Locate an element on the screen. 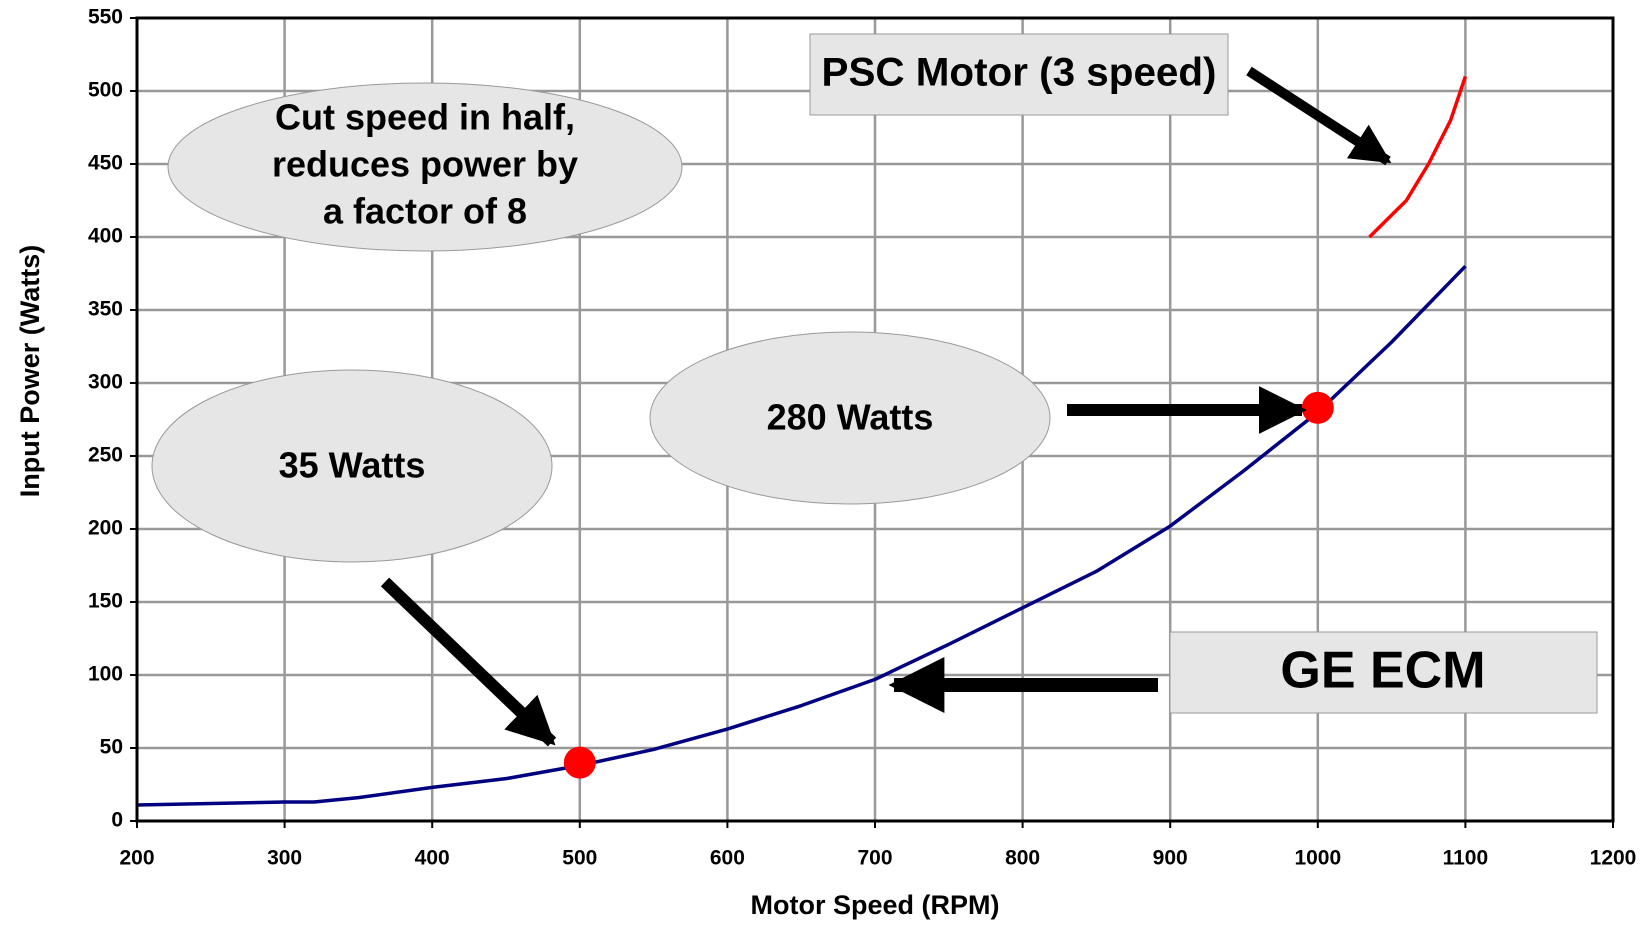  note-line: reduces power by is located at coordinates (425, 164).